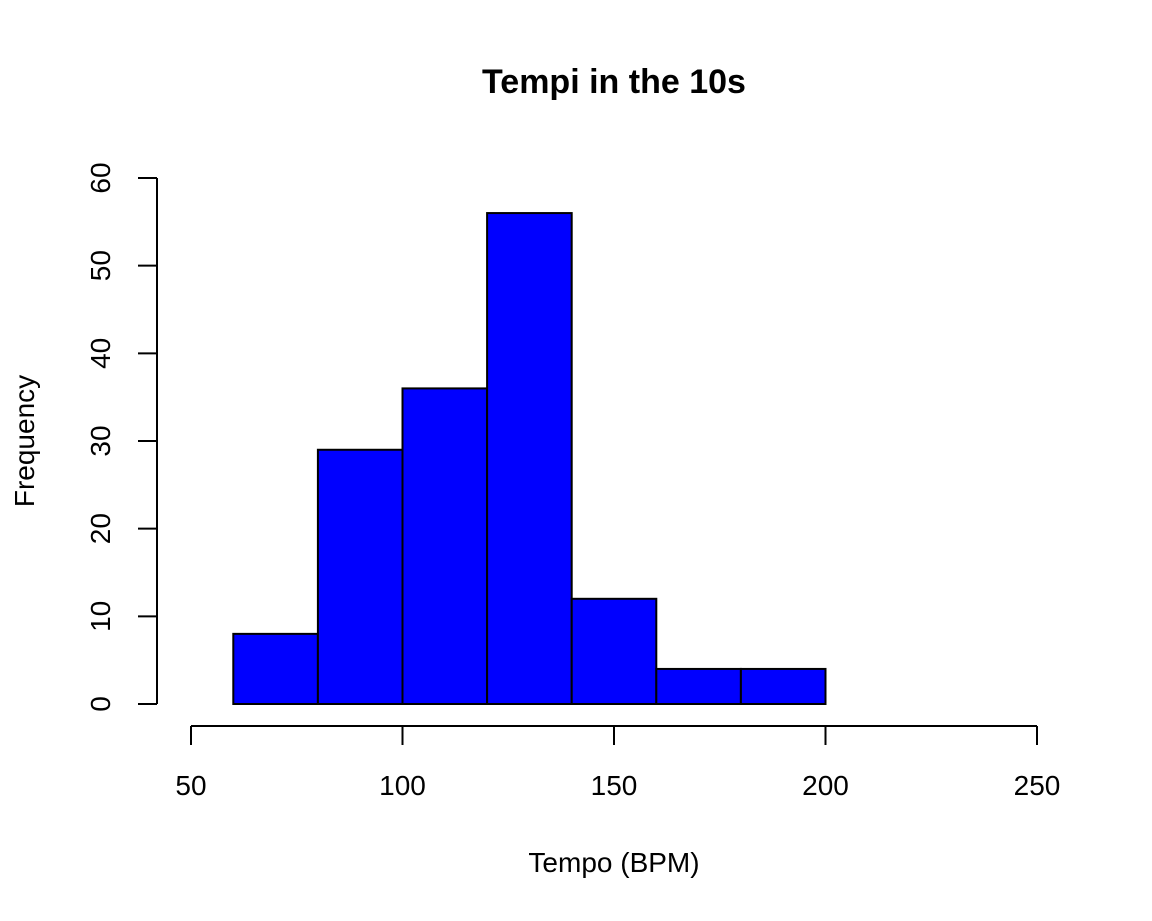  Describe the element at coordinates (825, 785) in the screenshot. I see `x-tick-label-3: 200` at that location.